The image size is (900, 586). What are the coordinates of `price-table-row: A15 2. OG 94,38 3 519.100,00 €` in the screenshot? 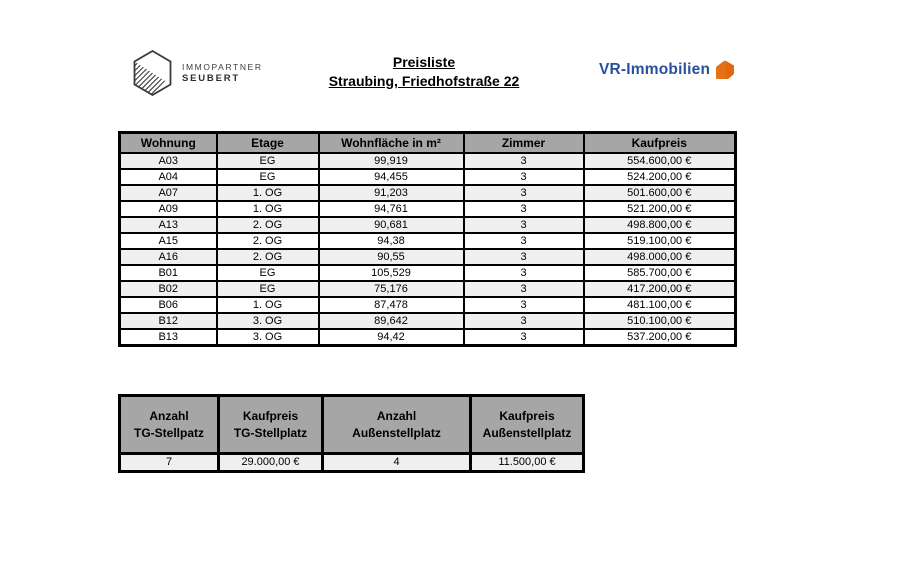 It's located at (427, 241).